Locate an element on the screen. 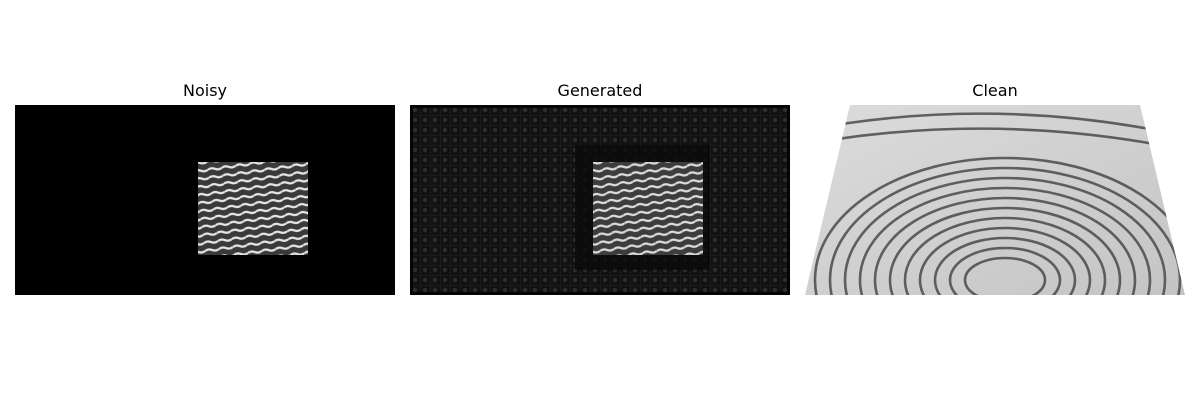 This screenshot has width=1200, height=400. panel-title-noisy: Noisy is located at coordinates (204, 90).